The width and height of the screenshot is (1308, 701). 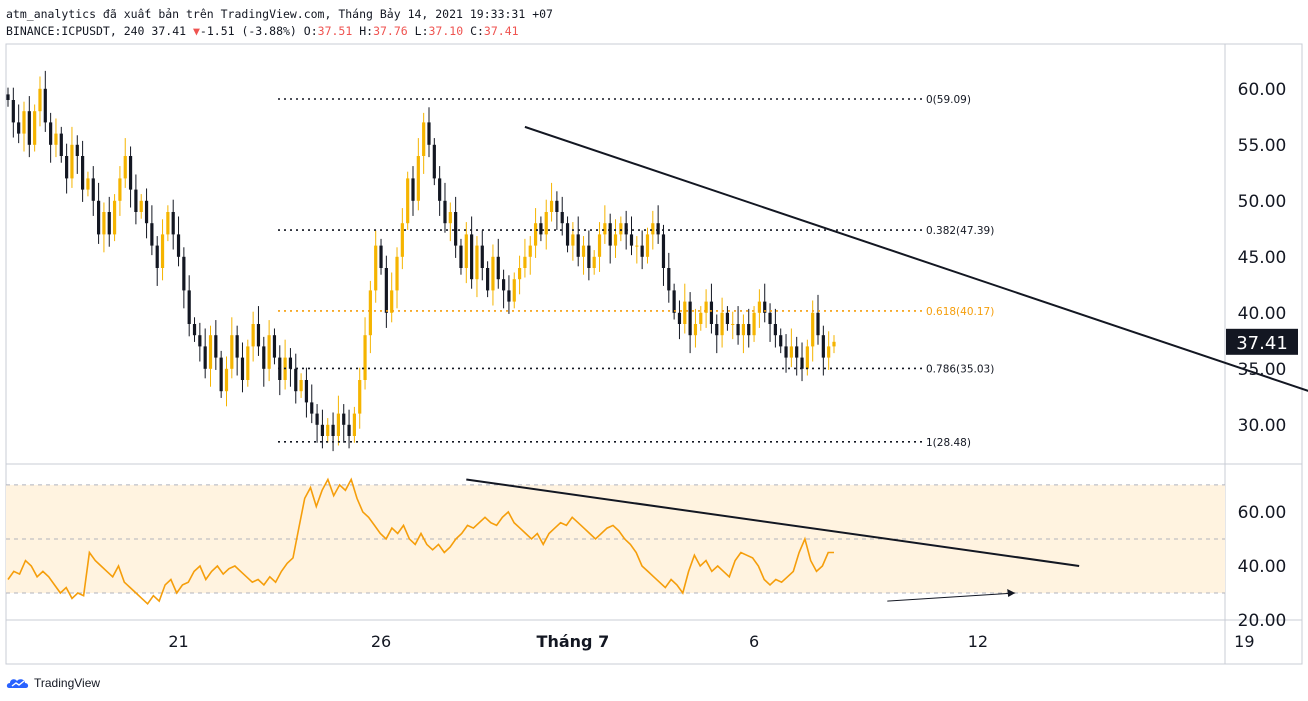 What do you see at coordinates (169, 31) in the screenshot?
I see `last-price: 37.41` at bounding box center [169, 31].